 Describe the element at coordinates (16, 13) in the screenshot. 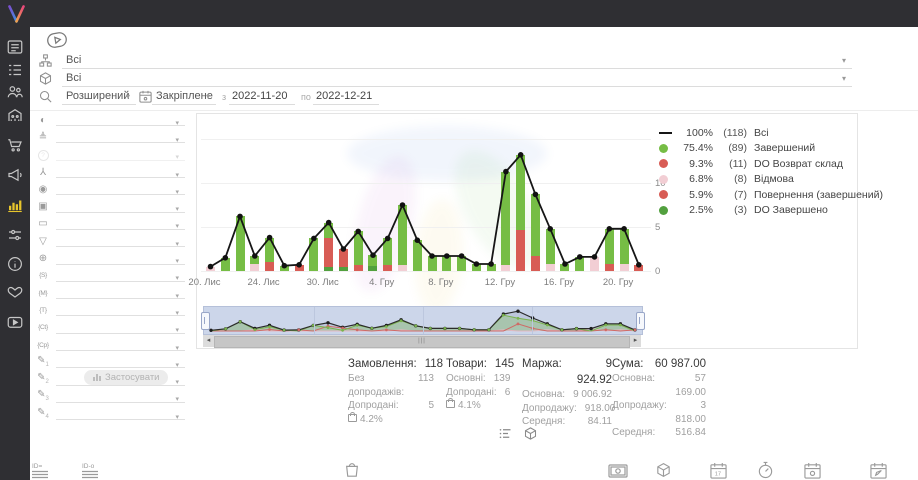

I see `brand-triangle-logo` at that location.